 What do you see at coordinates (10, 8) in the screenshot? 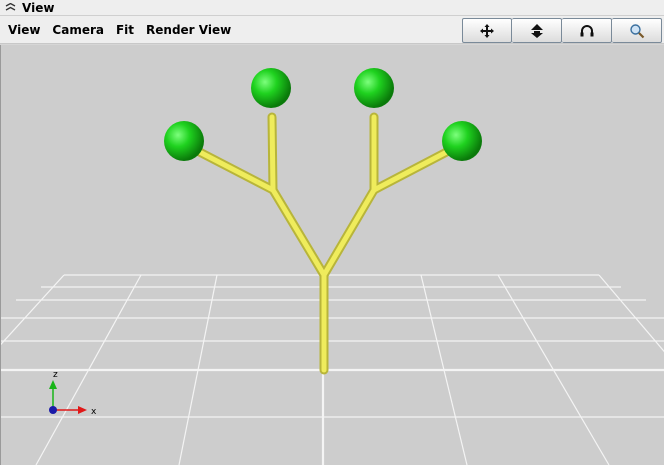
I see `collapse-icon` at bounding box center [10, 8].